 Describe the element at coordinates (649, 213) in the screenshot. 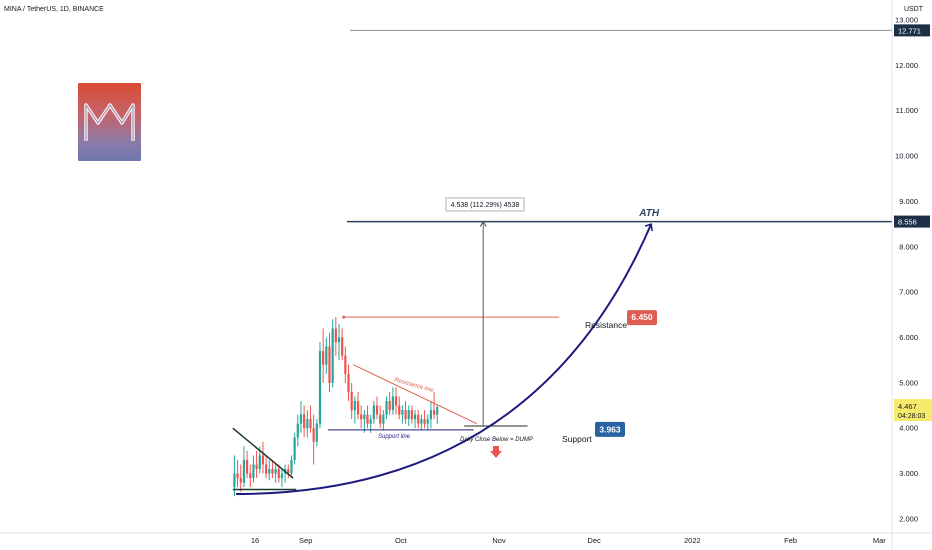

I see `ath-label: ATH` at that location.